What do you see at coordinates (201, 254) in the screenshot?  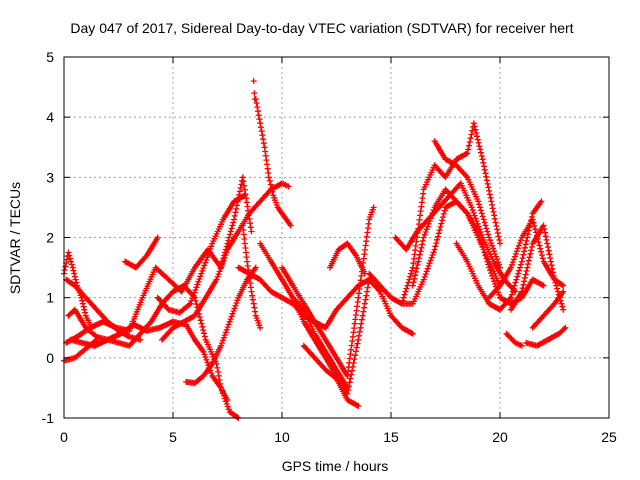 I see `series-s8` at bounding box center [201, 254].